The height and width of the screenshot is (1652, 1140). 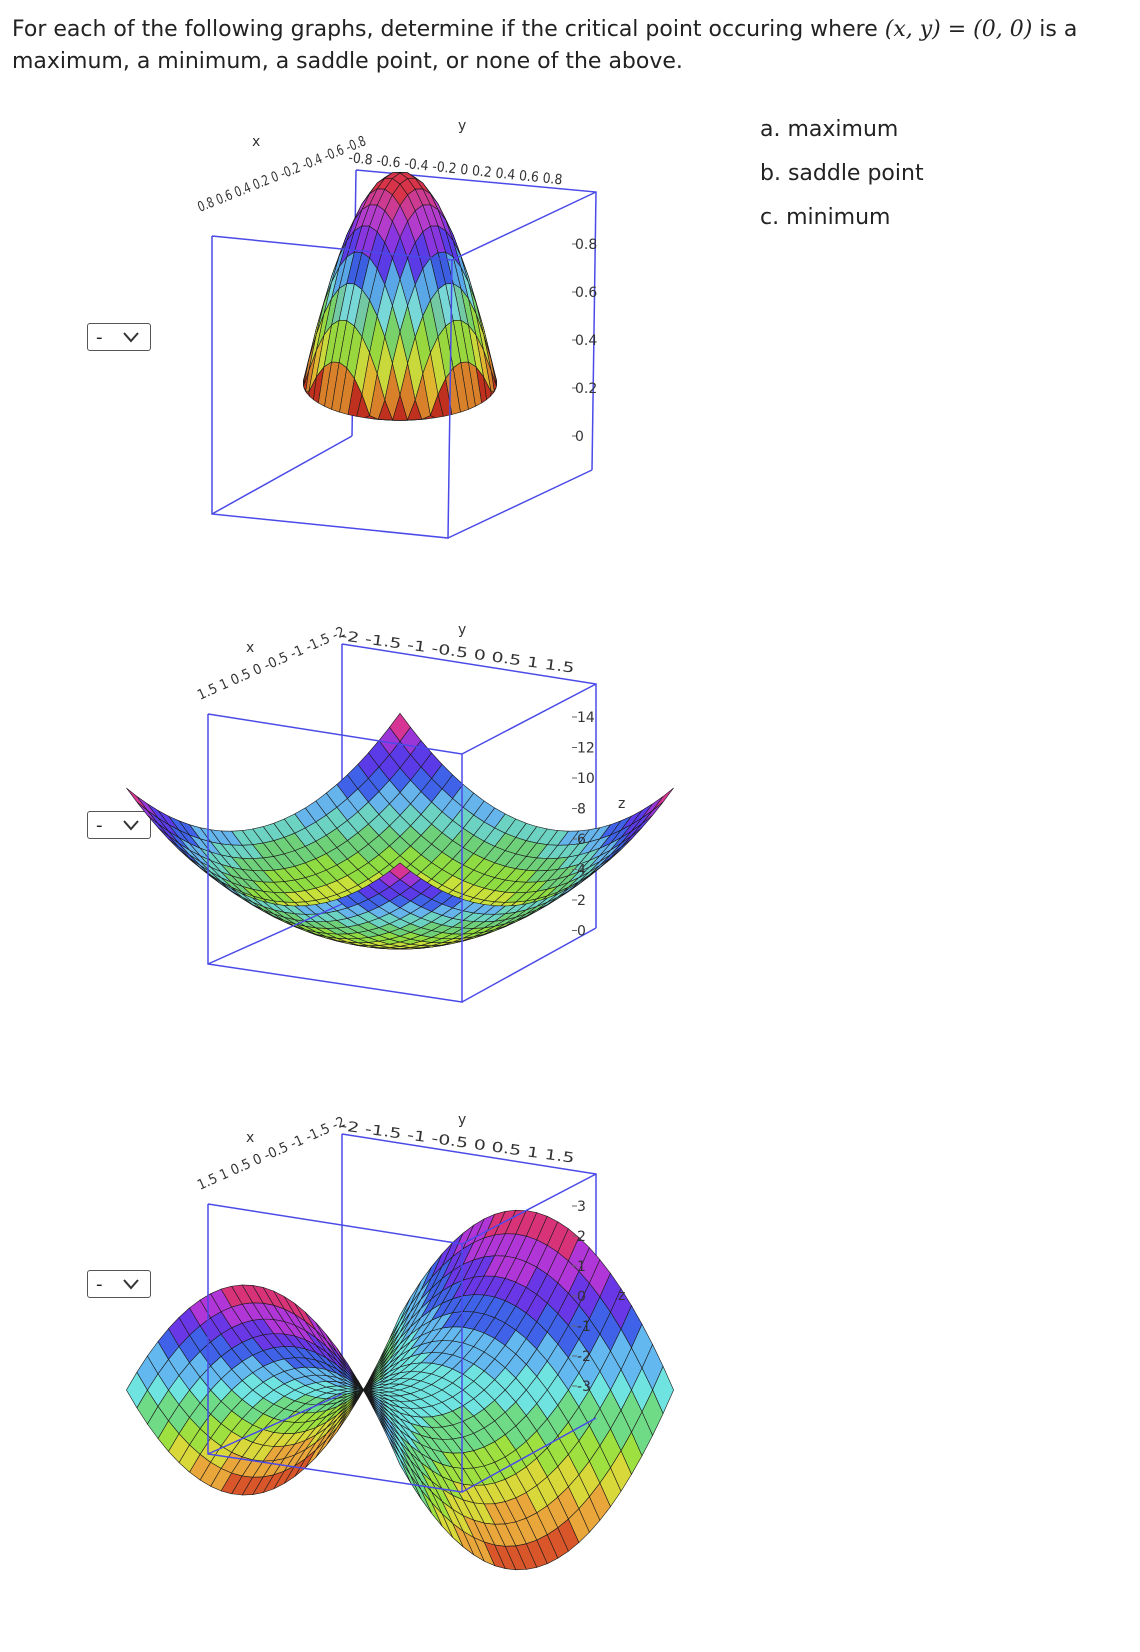 I want to click on option-b: b. saddle point, so click(x=842, y=173).